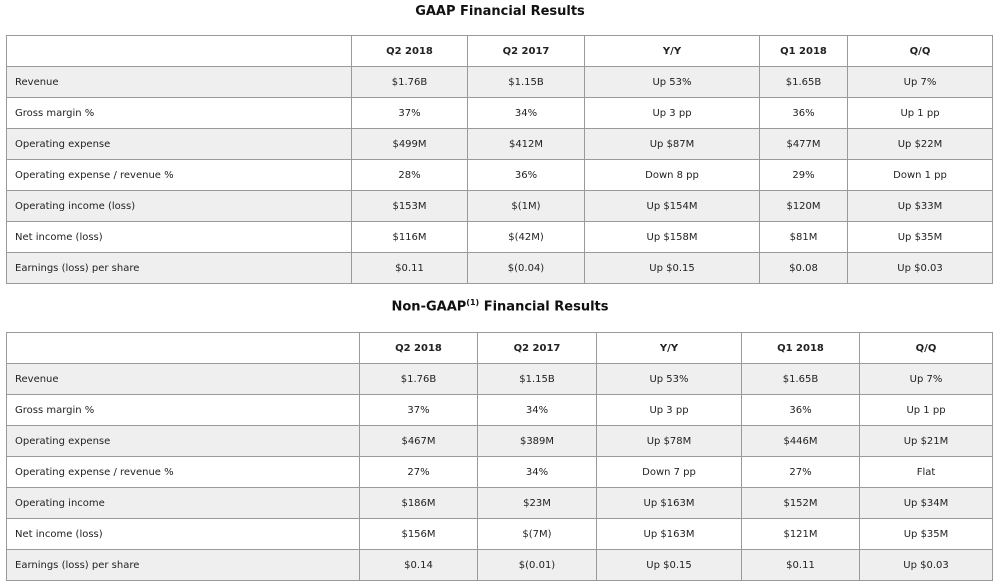 Image resolution: width=1000 pixels, height=584 pixels. I want to click on table-cell: $23M, so click(537, 503).